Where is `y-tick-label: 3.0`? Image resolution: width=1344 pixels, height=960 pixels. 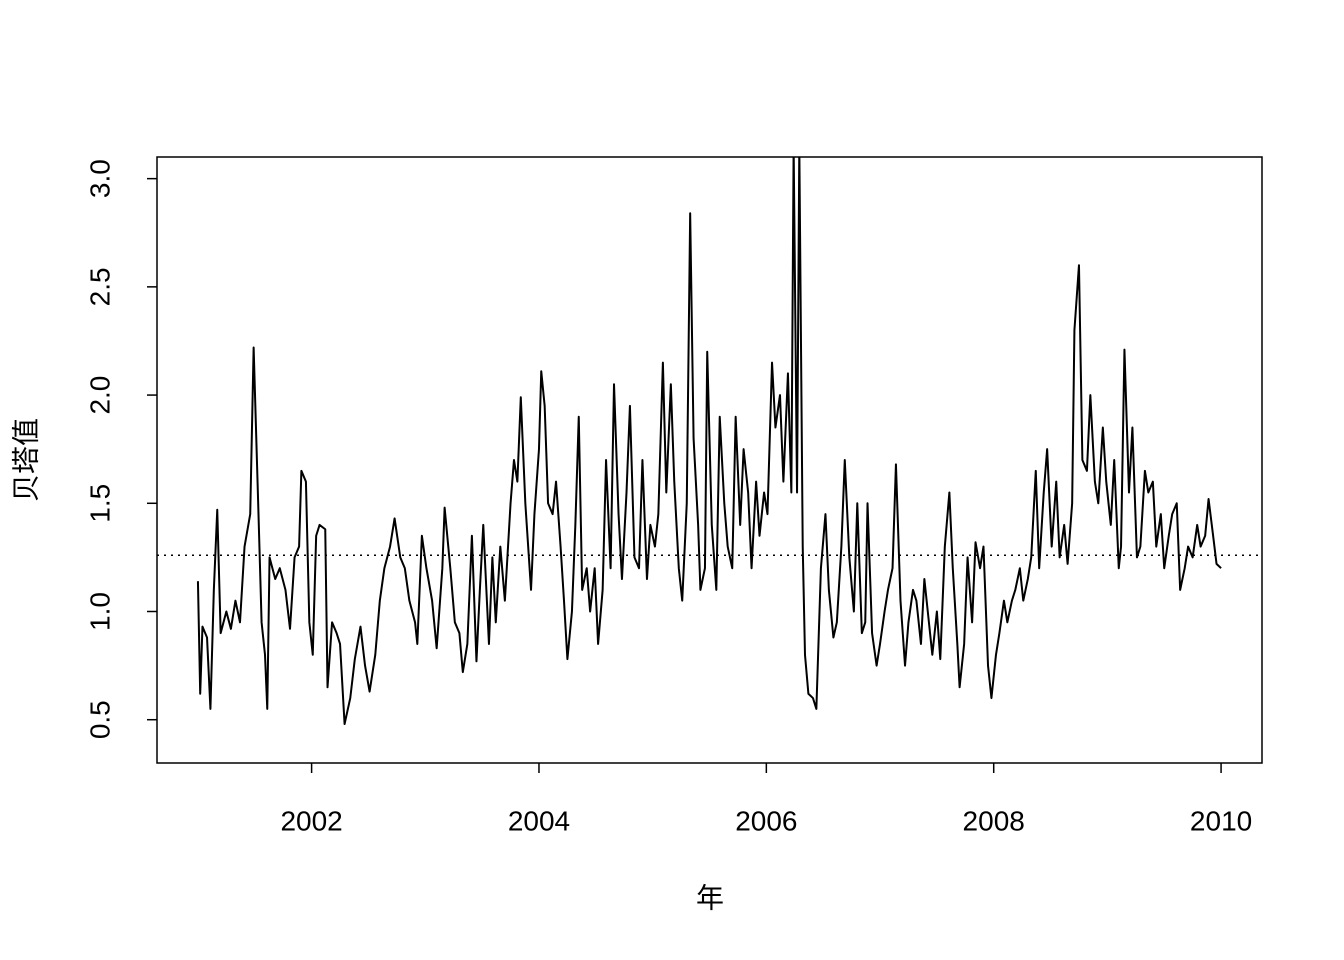 y-tick-label: 3.0 is located at coordinates (99, 178).